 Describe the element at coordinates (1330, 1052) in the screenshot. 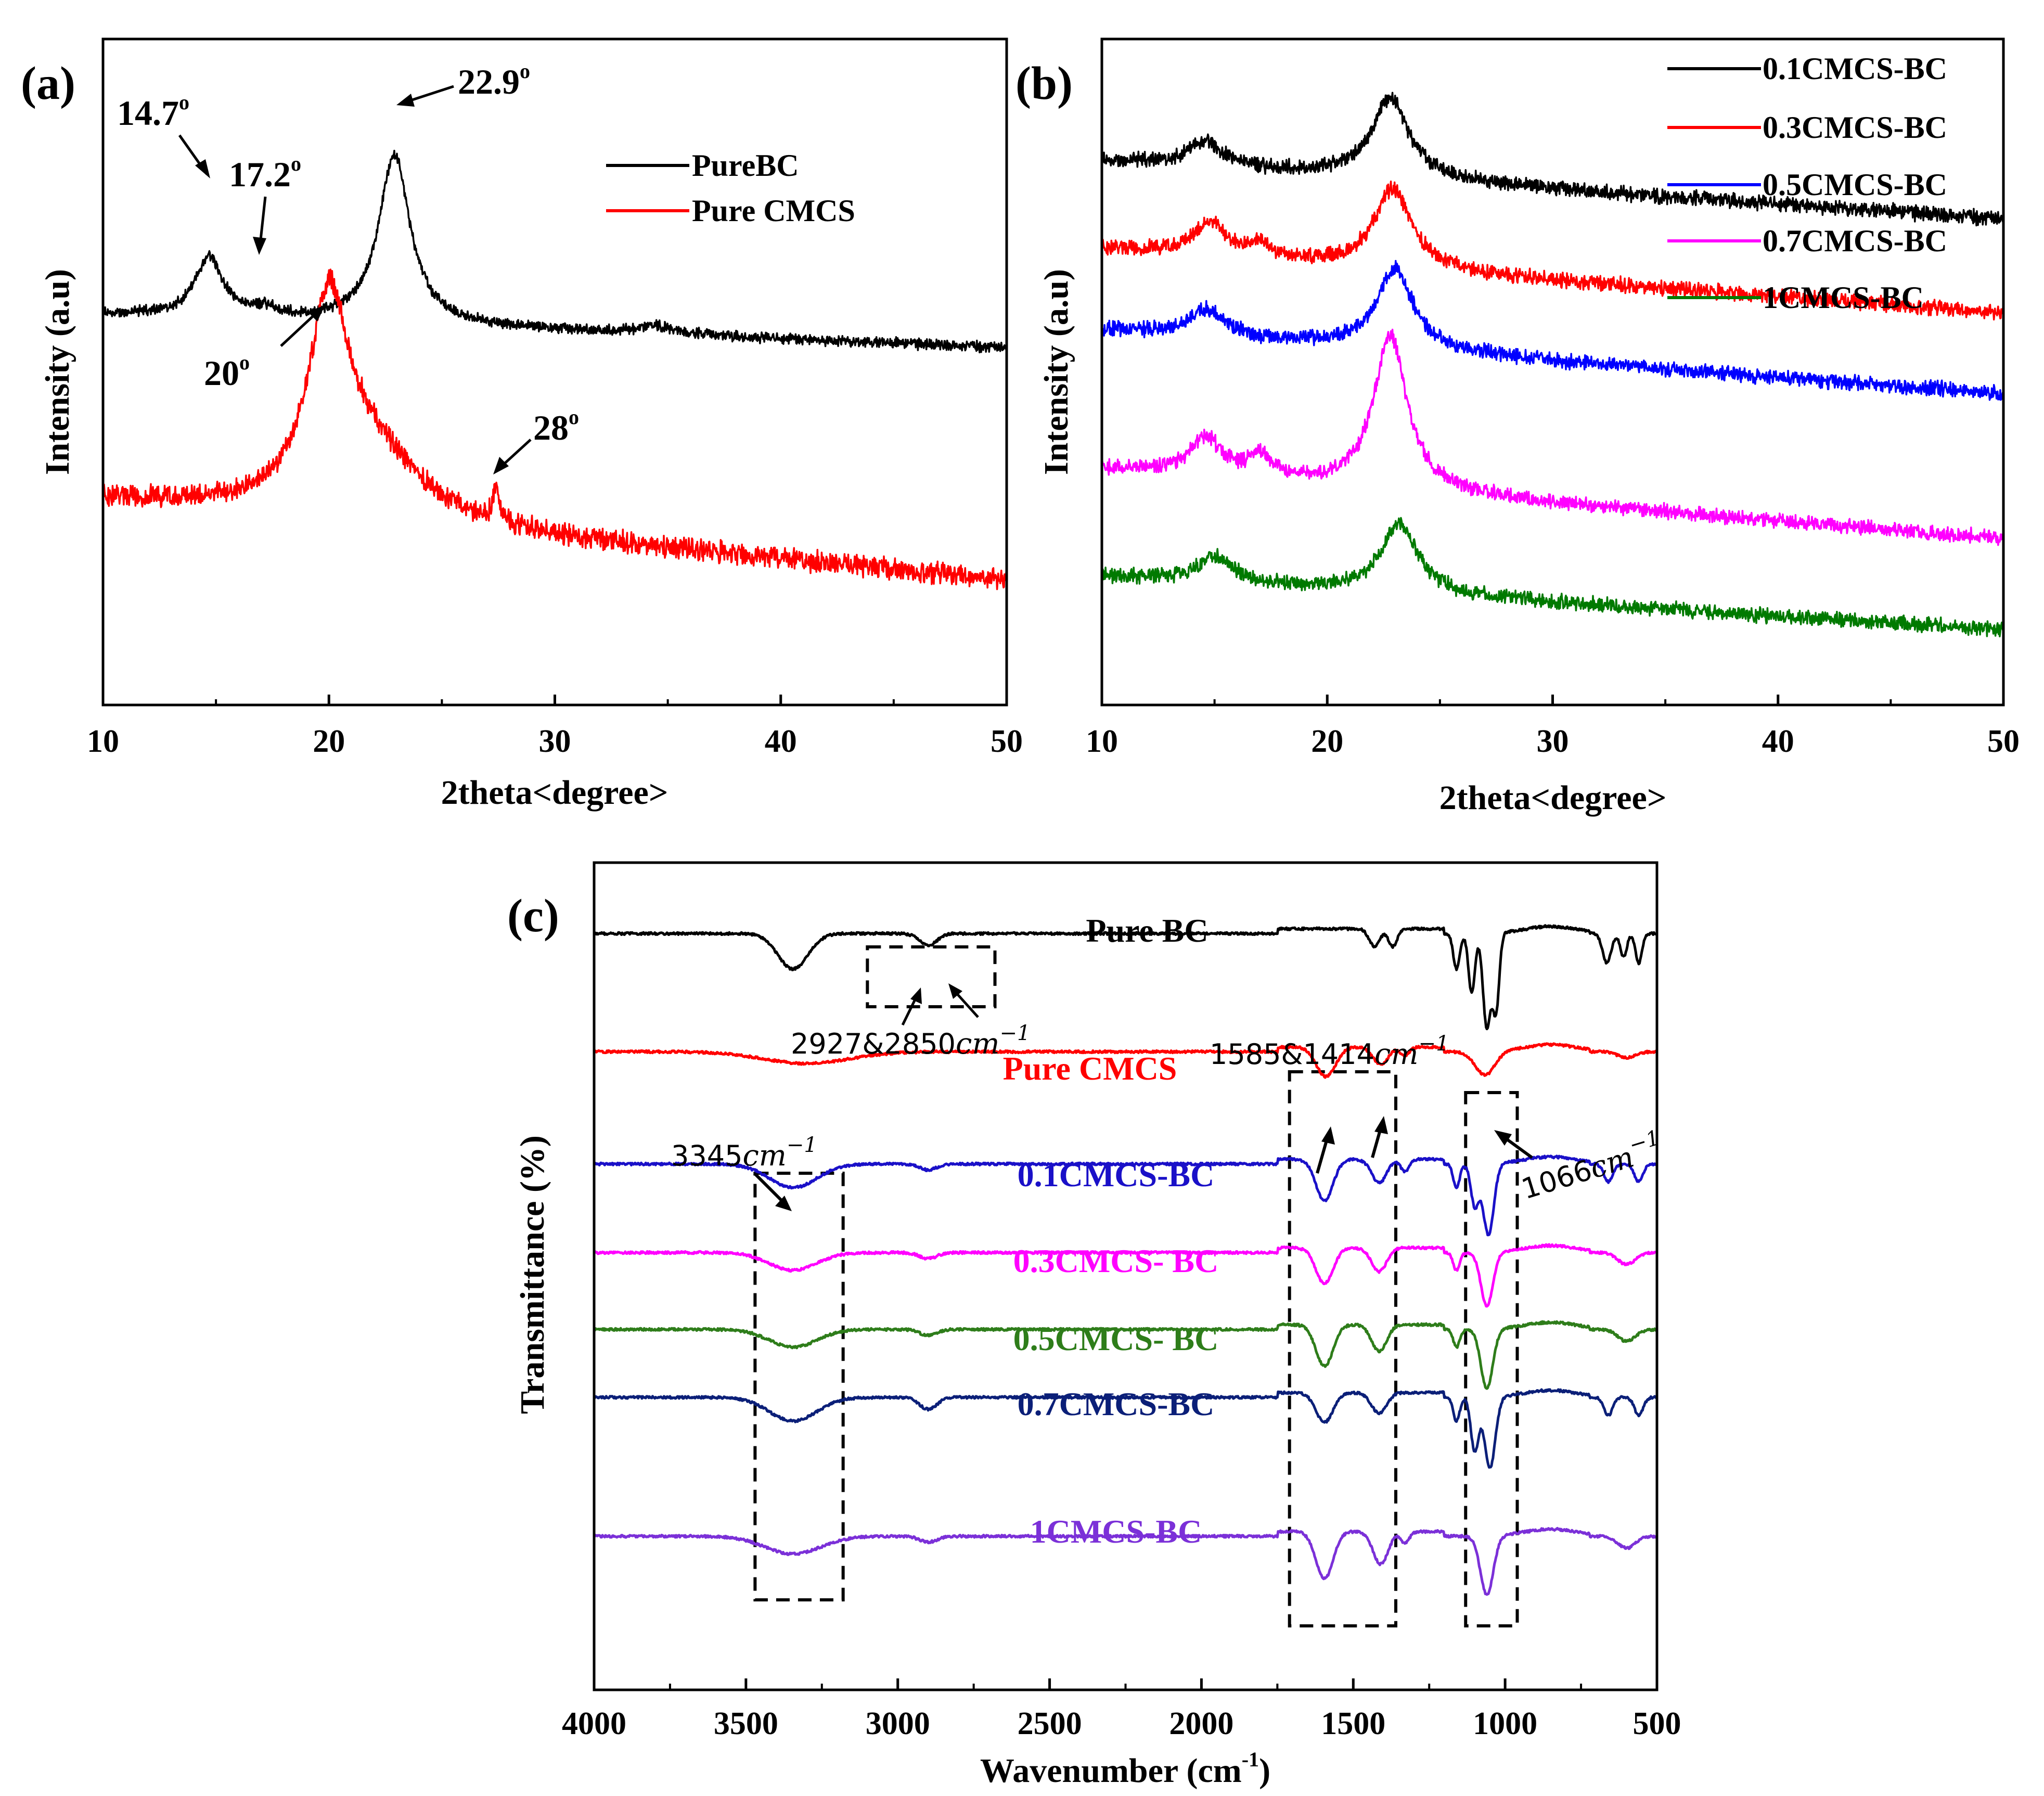

I see `annotation-1585-1414: 1585&1414cm−1` at that location.